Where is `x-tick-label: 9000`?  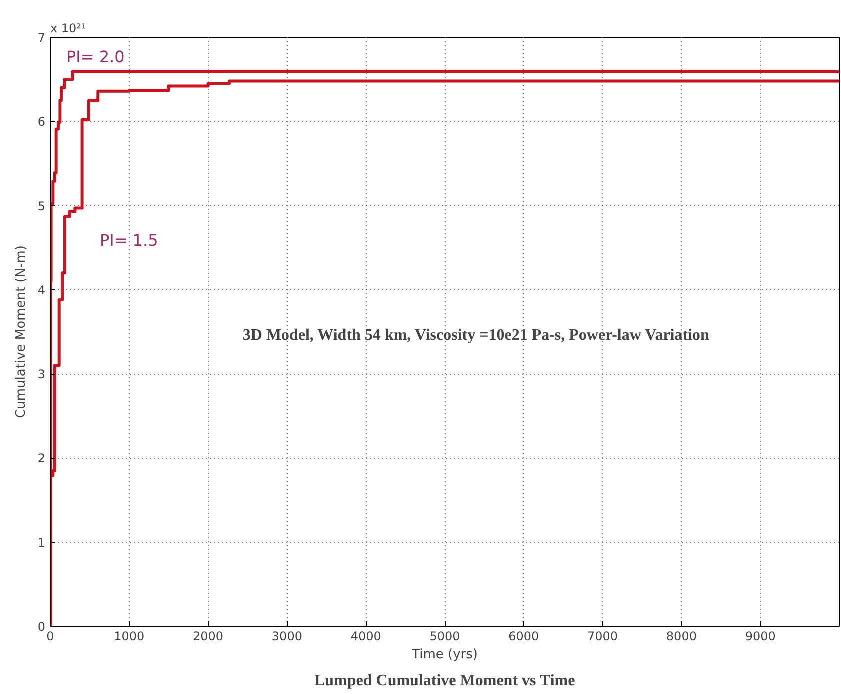 x-tick-label: 9000 is located at coordinates (760, 637).